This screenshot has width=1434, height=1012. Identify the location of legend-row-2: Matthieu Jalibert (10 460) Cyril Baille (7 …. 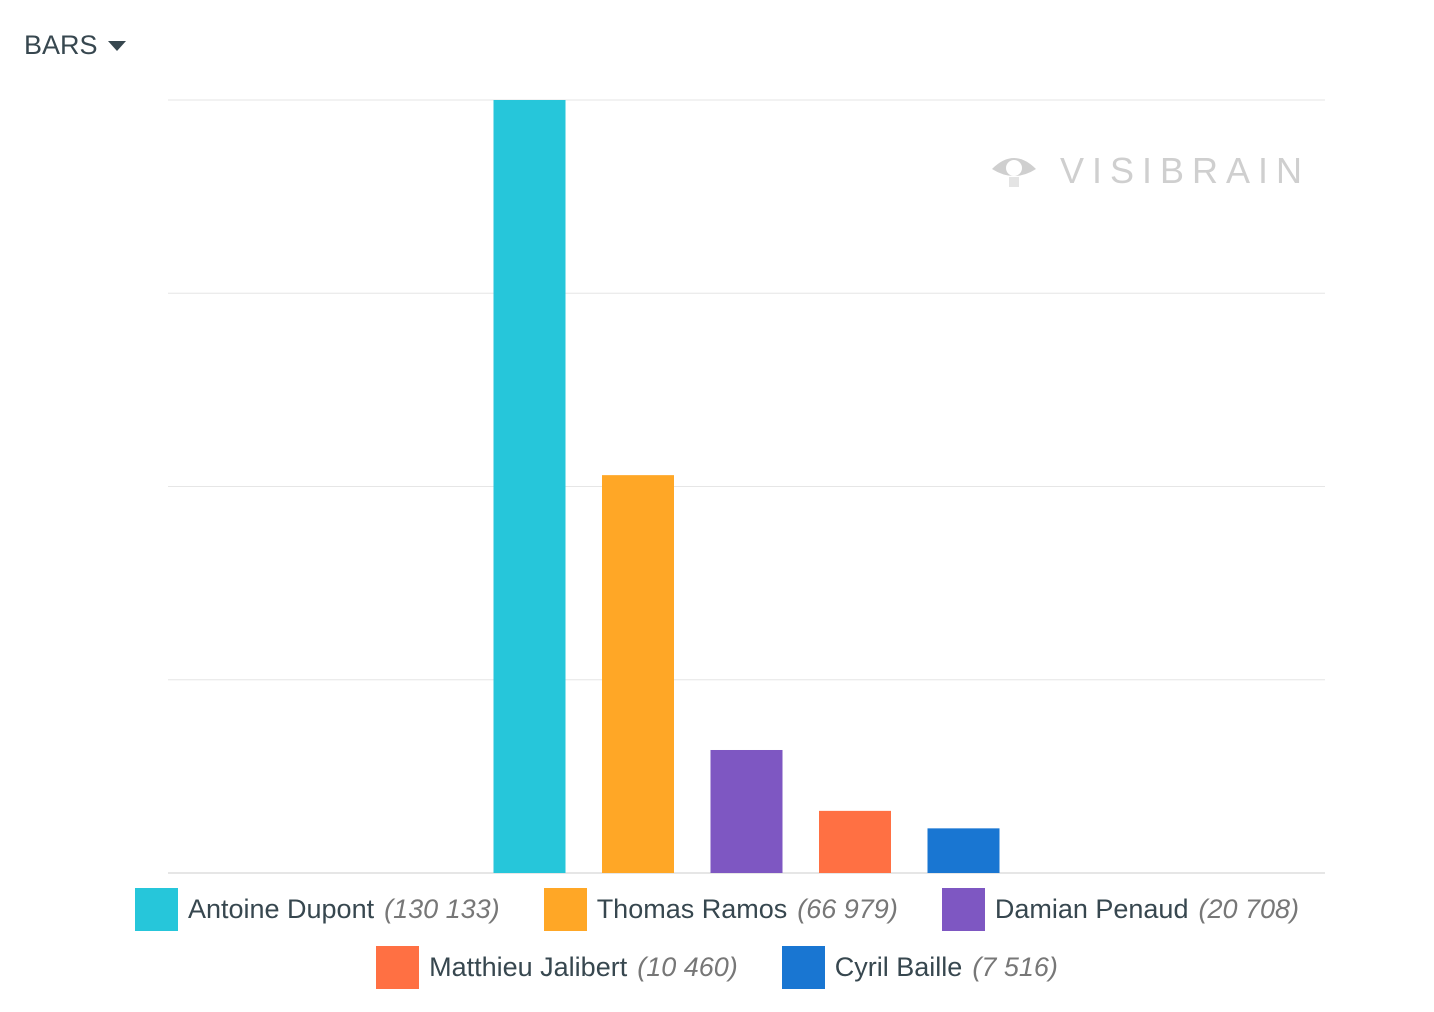
(717, 967).